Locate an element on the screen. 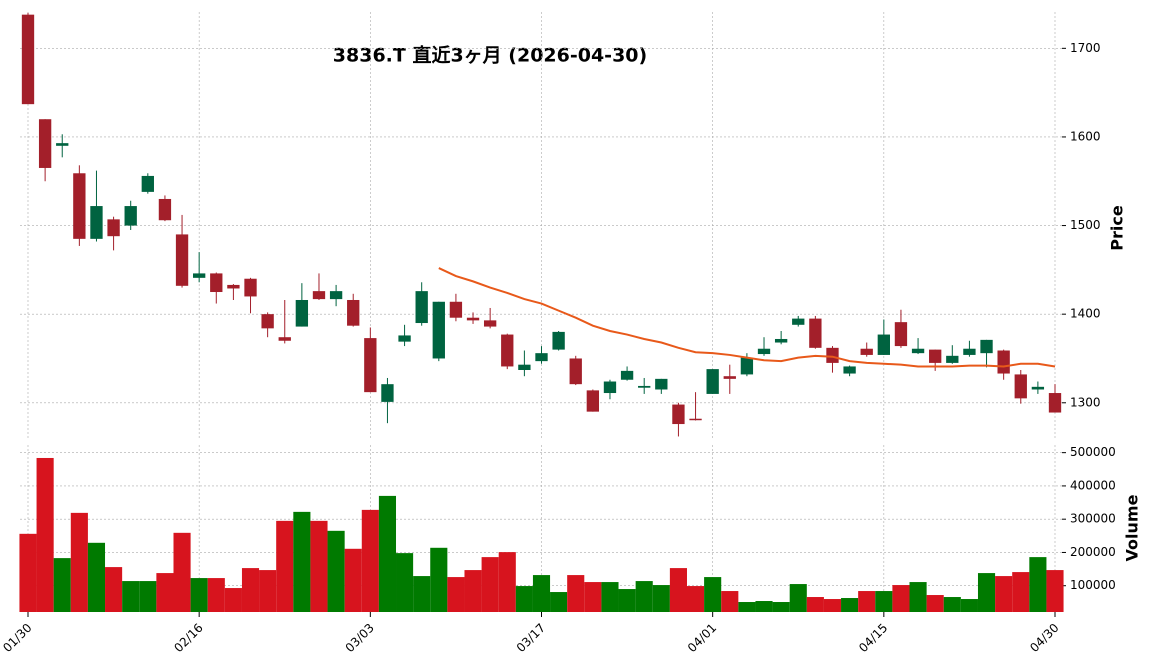 The width and height of the screenshot is (1152, 670). y-tick-label: 300000 is located at coordinates (1093, 519).